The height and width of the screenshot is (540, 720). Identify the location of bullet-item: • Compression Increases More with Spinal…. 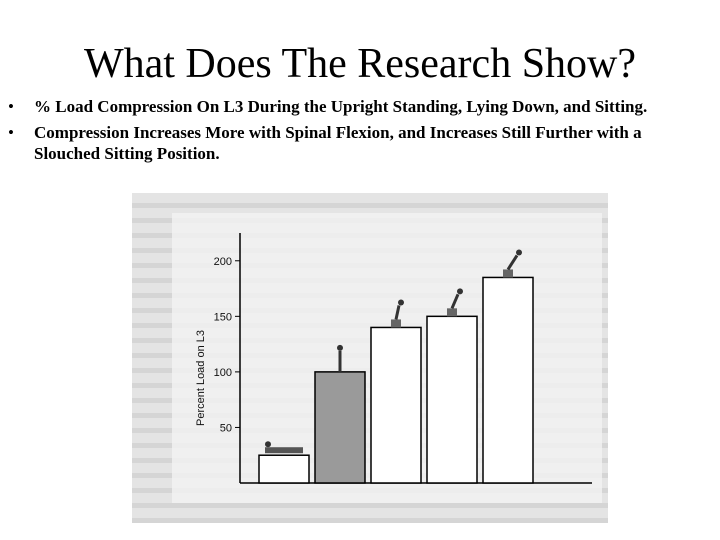
(358, 143).